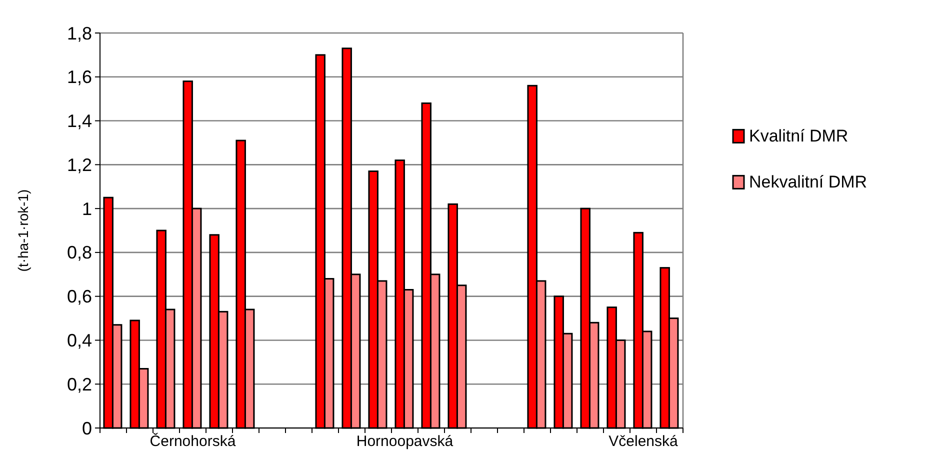 Image resolution: width=938 pixels, height=467 pixels. Describe the element at coordinates (87, 428) in the screenshot. I see `y-tick-label: 0` at that location.